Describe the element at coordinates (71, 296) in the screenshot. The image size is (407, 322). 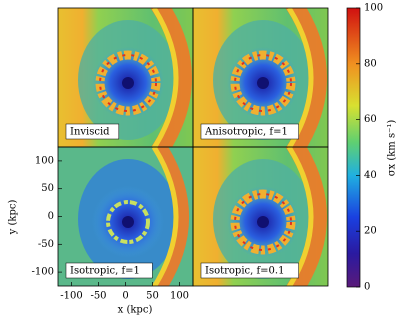
I see `x-tick-label: -100` at that location.